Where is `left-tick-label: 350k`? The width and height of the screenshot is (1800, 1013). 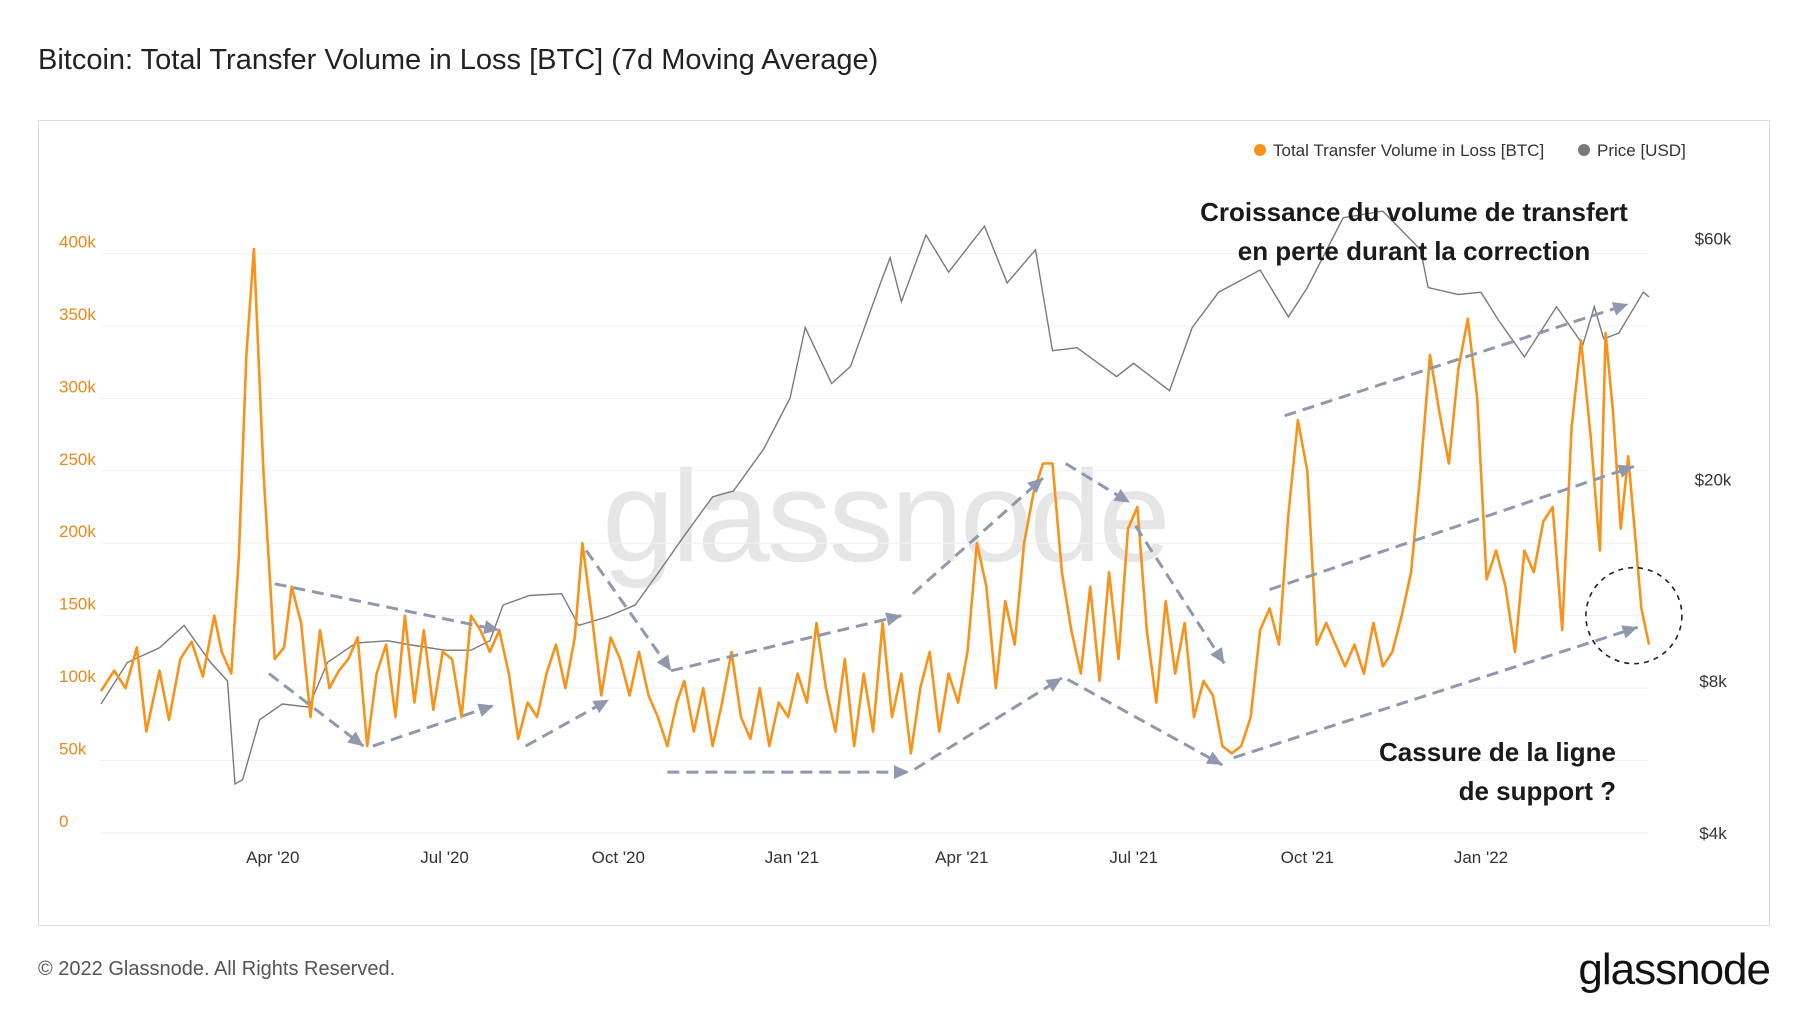
left-tick-label: 350k is located at coordinates (77, 314).